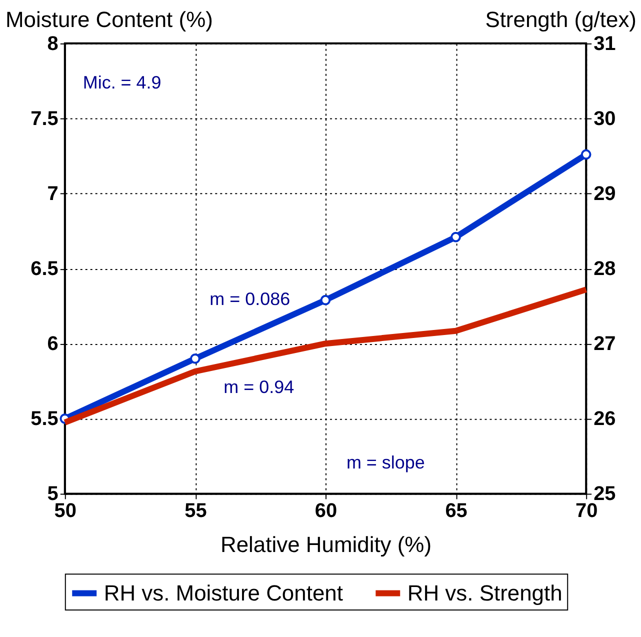  I want to click on x-tick-label: 50, so click(65, 511).